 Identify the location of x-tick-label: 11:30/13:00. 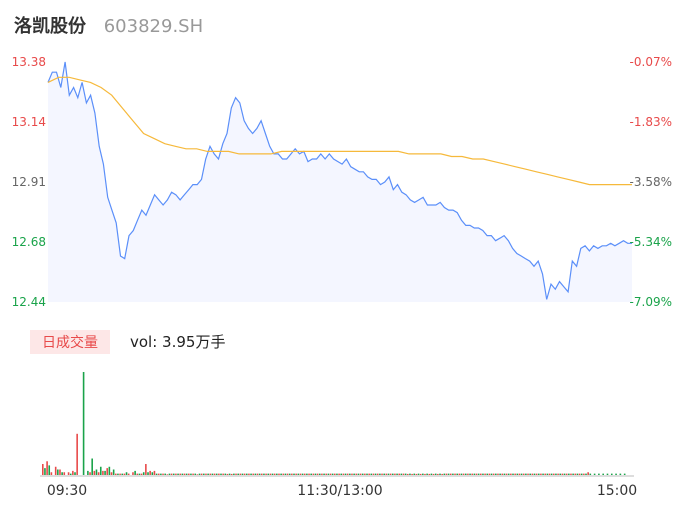
(339, 491).